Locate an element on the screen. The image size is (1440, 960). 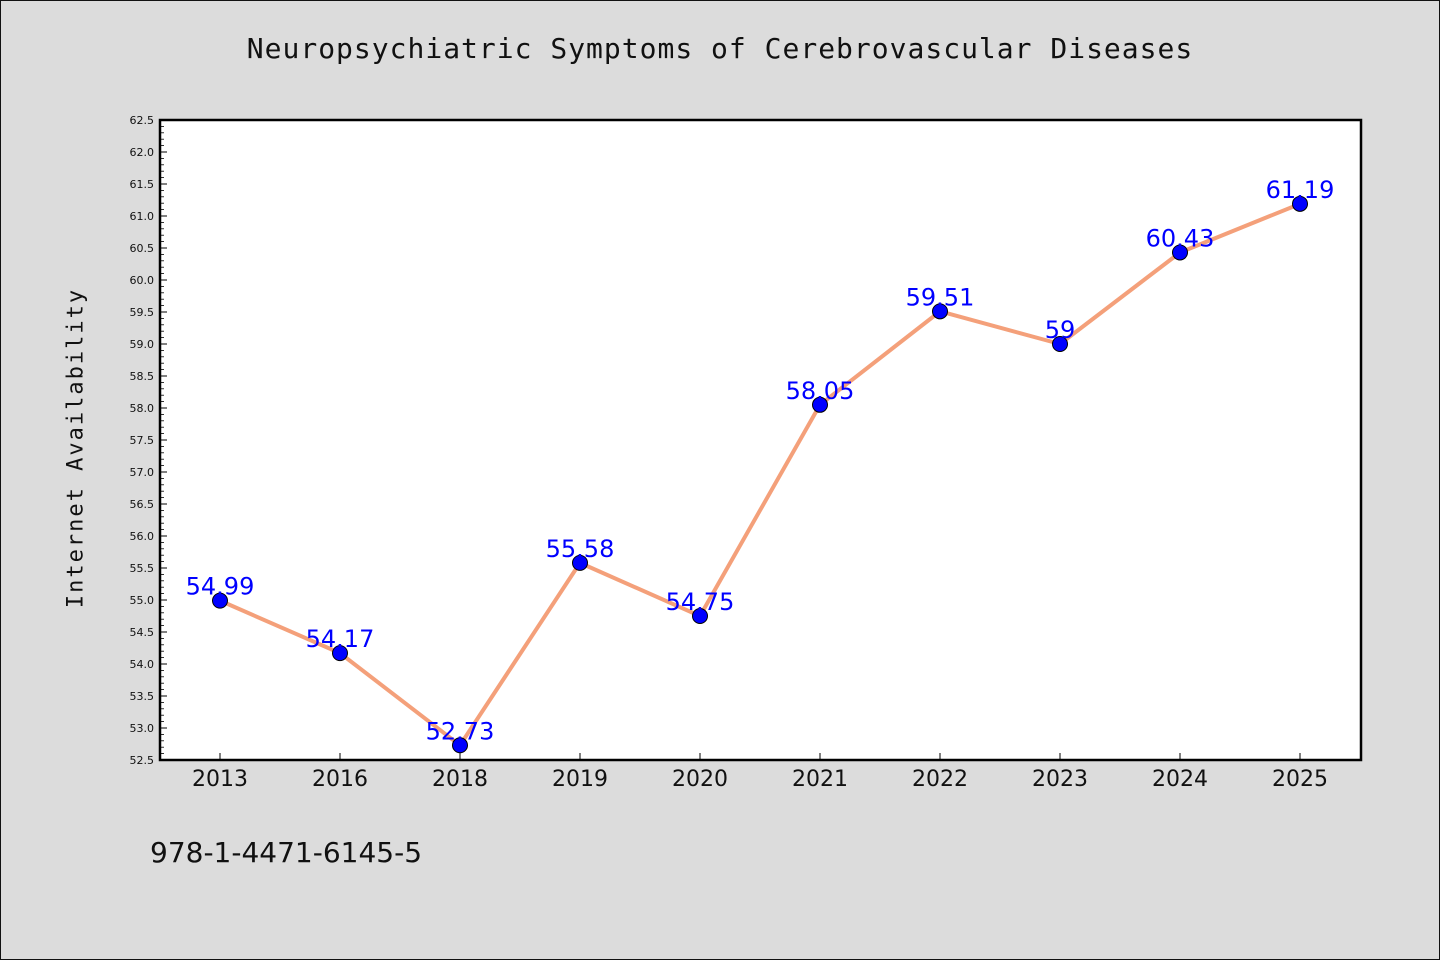
data-label: 54.17 is located at coordinates (340, 639).